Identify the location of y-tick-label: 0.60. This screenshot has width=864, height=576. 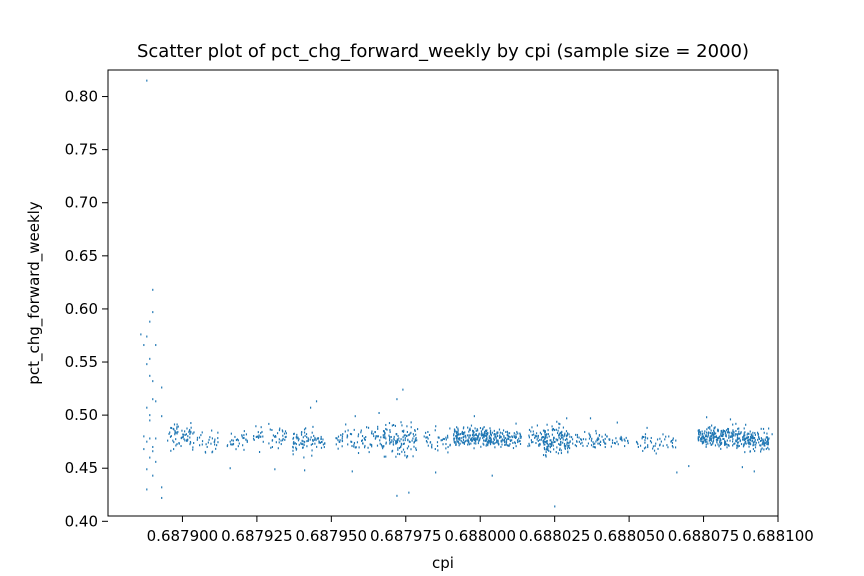
(81, 309).